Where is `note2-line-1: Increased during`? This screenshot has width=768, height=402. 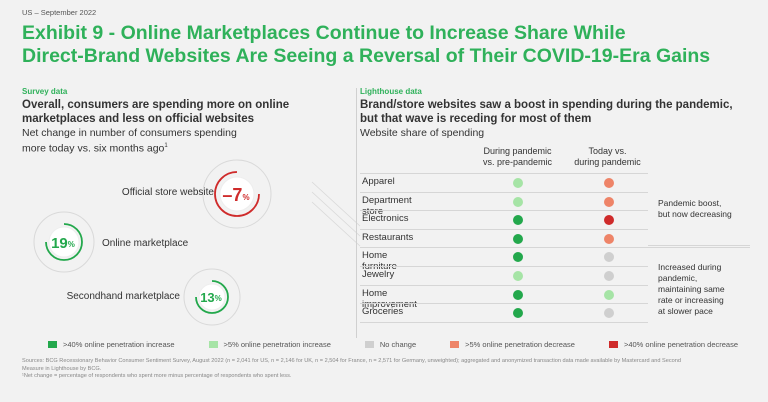 note2-line-1: Increased during is located at coordinates (690, 267).